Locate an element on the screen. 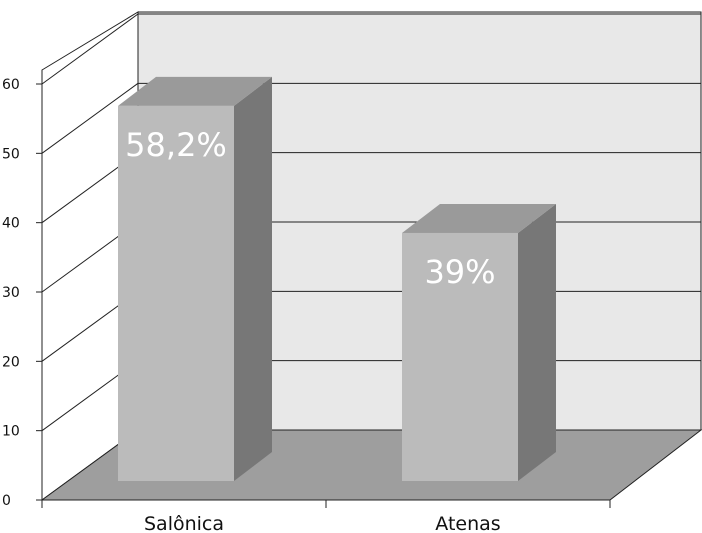 This screenshot has width=702, height=533. y-tick-label: 0 is located at coordinates (6, 501).